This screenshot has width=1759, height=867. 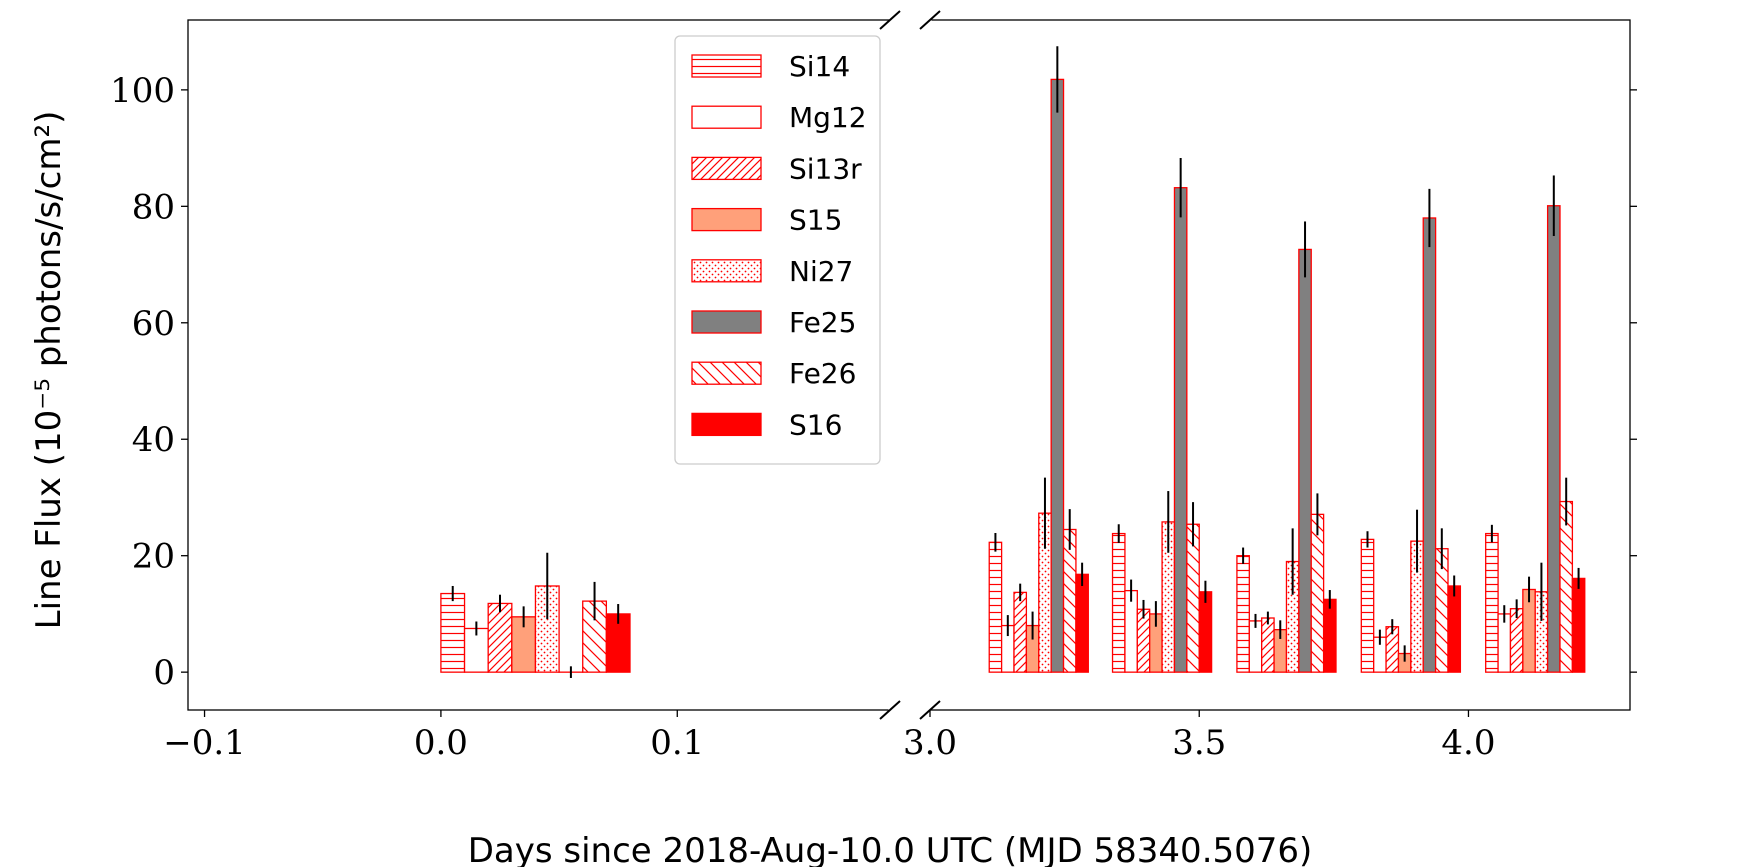 I want to click on break-mark-top-left, so click(x=890, y=20).